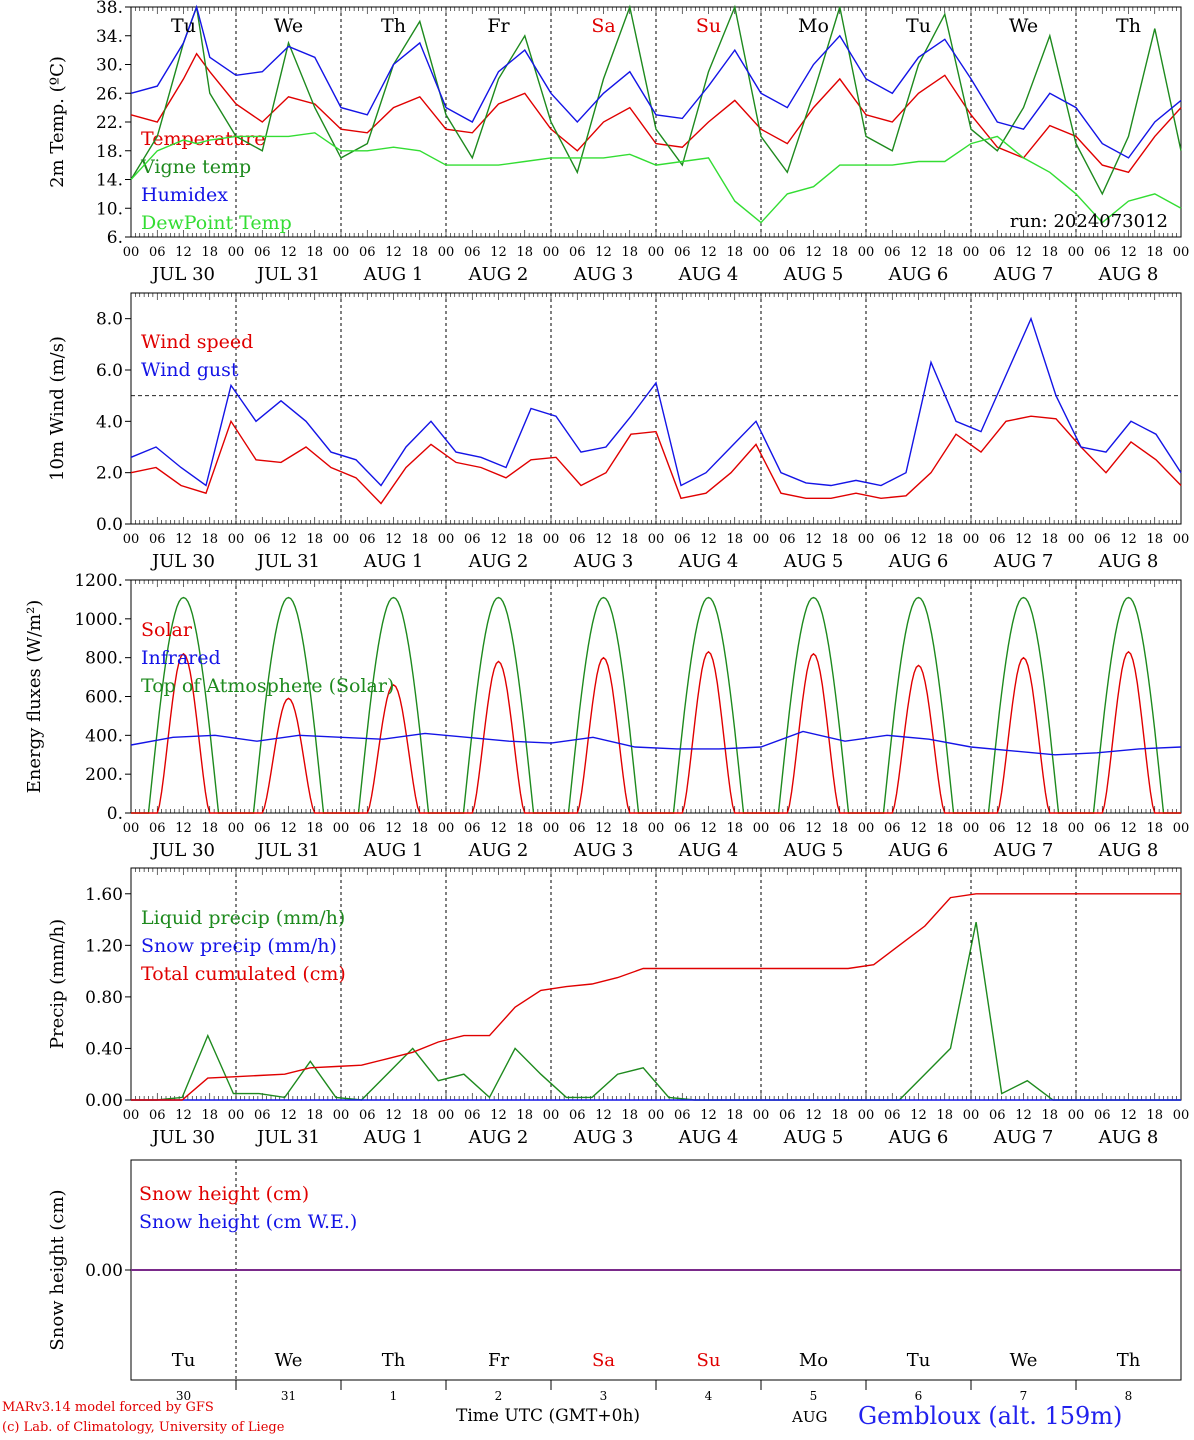  Describe the element at coordinates (104, 698) in the screenshot. I see `y-tick-label: 600.` at that location.